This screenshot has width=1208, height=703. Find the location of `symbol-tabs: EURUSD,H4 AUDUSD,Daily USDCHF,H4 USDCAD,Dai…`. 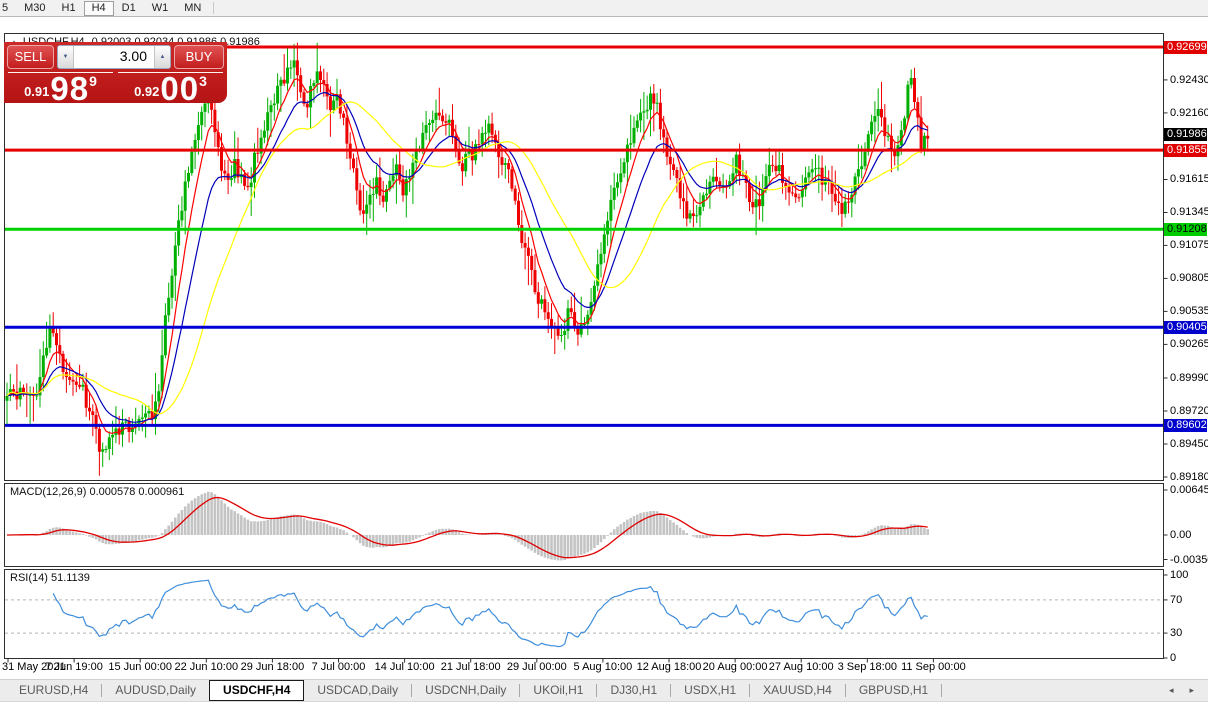

symbol-tabs: EURUSD,H4 AUDUSD,Daily USDCHF,H4 USDCAD,Dai… is located at coordinates (471, 690).